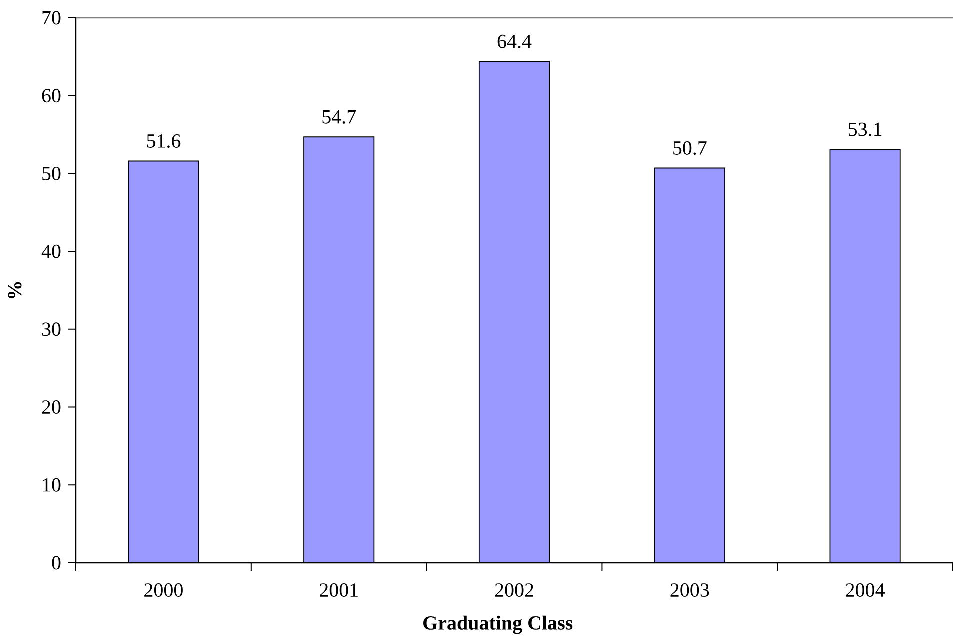  What do you see at coordinates (51, 407) in the screenshot?
I see `y-tick-label: 20` at bounding box center [51, 407].